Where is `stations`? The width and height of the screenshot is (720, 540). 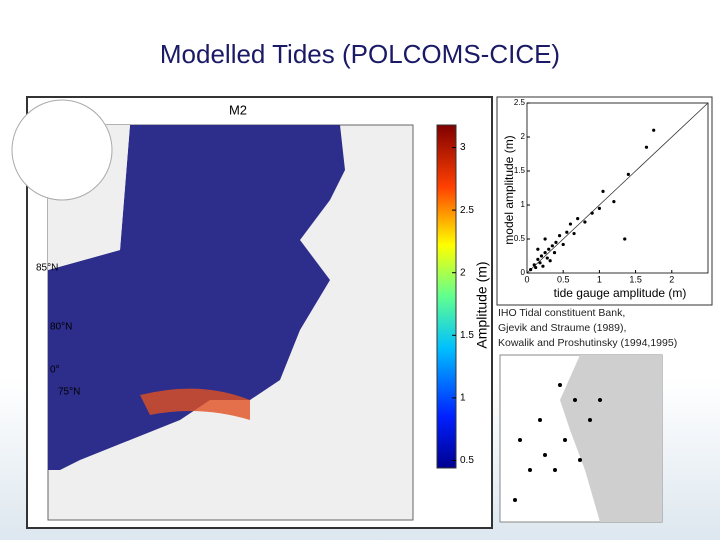
stations is located at coordinates (557, 442).